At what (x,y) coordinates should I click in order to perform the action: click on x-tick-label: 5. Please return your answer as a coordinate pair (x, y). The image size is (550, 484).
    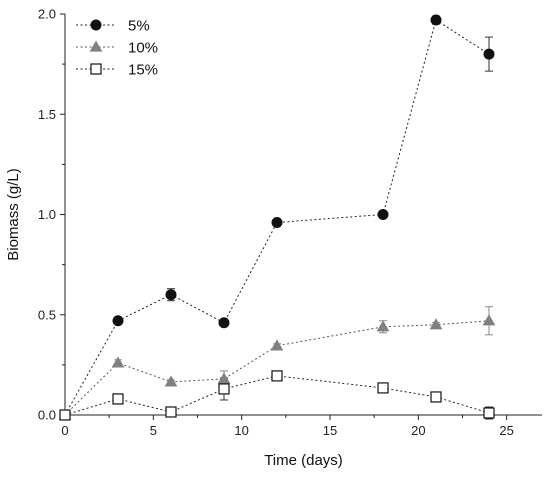
    Looking at the image, I should click on (153, 430).